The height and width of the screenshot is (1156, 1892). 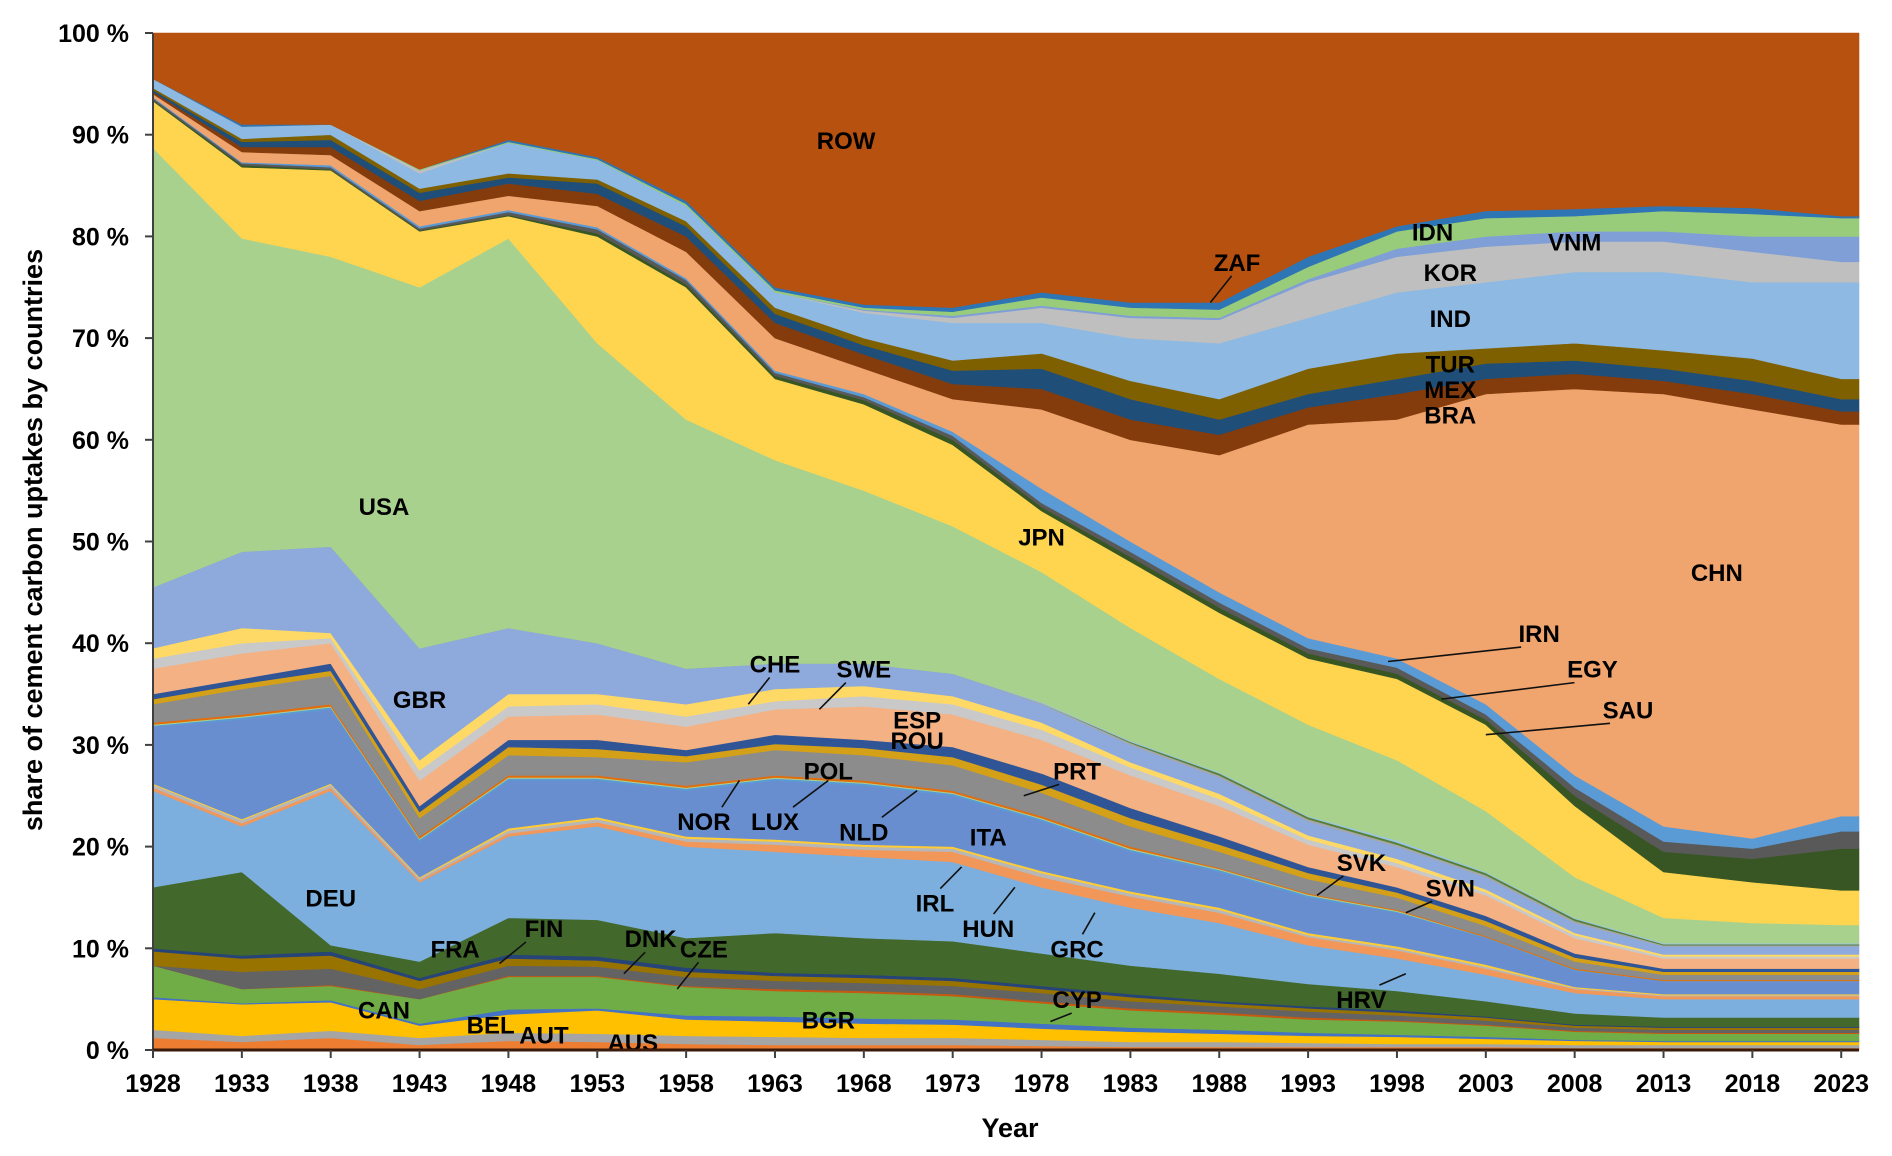 What do you see at coordinates (331, 1084) in the screenshot?
I see `x-tick-label: 1938` at bounding box center [331, 1084].